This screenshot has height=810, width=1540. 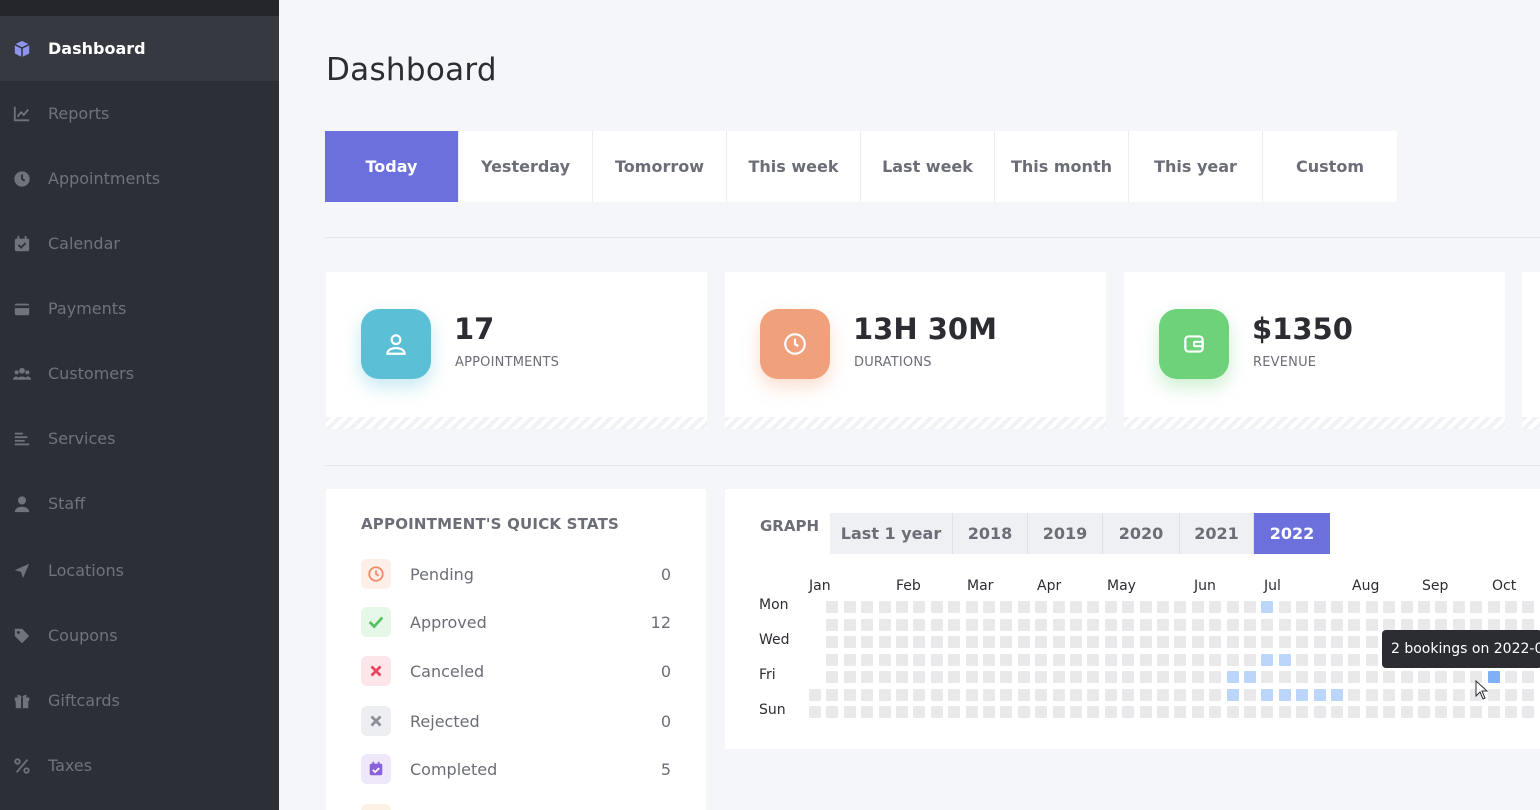 What do you see at coordinates (1330, 166) in the screenshot?
I see `tab-custom: Custom` at bounding box center [1330, 166].